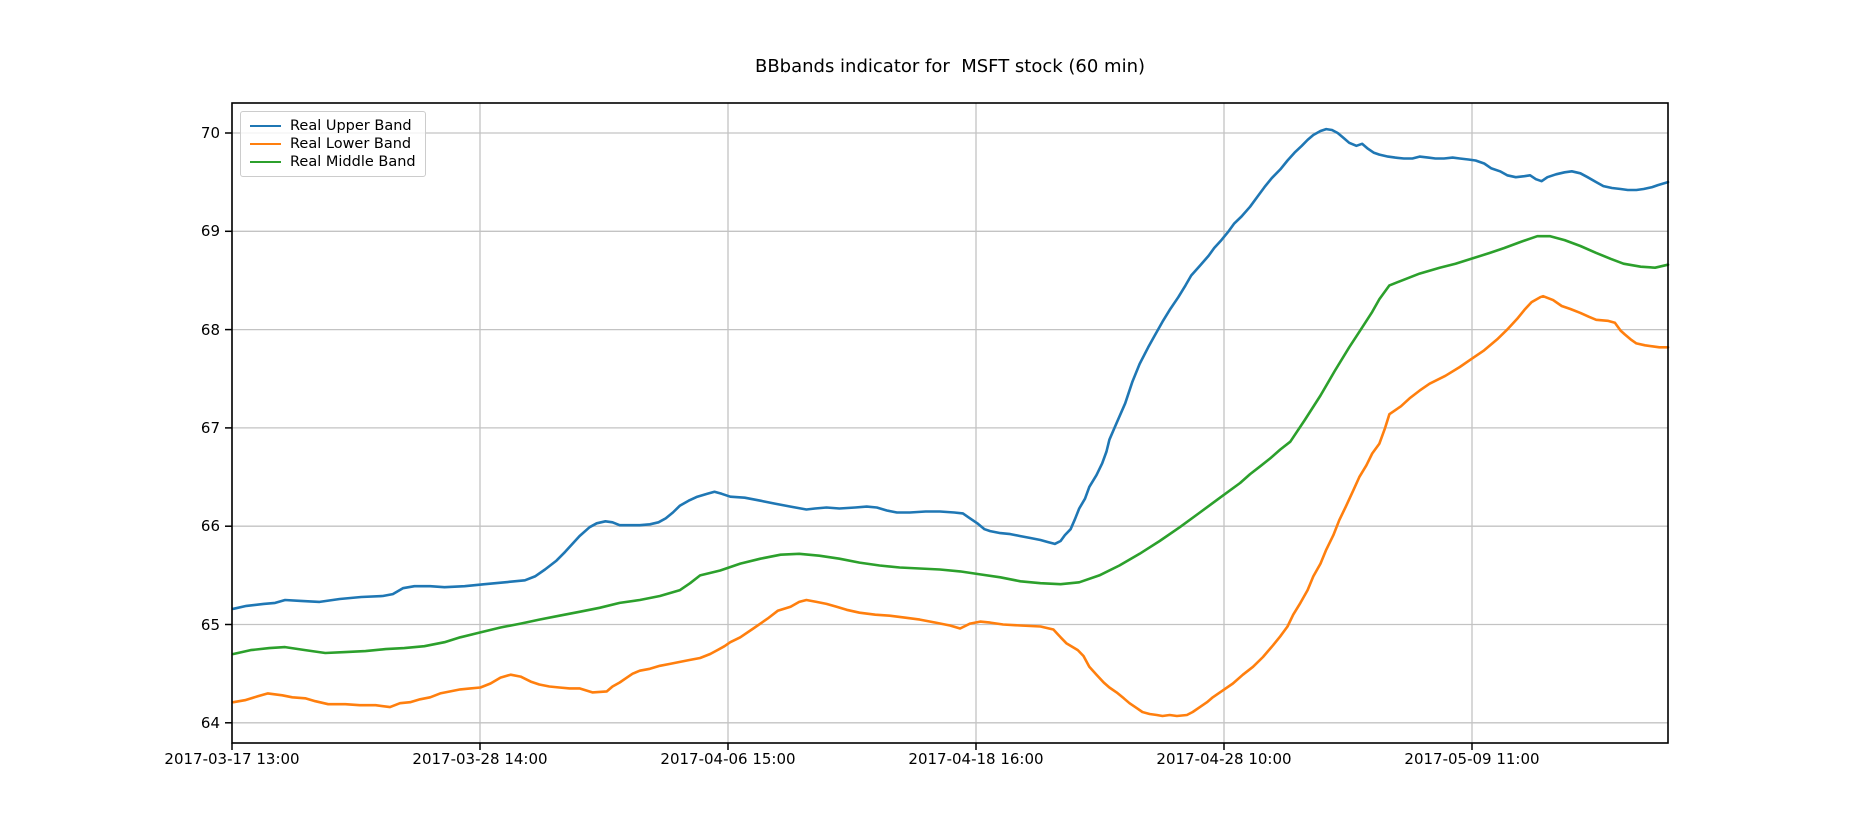 The height and width of the screenshot is (838, 1855). Describe the element at coordinates (210, 329) in the screenshot. I see `y-tick-label: 68` at that location.